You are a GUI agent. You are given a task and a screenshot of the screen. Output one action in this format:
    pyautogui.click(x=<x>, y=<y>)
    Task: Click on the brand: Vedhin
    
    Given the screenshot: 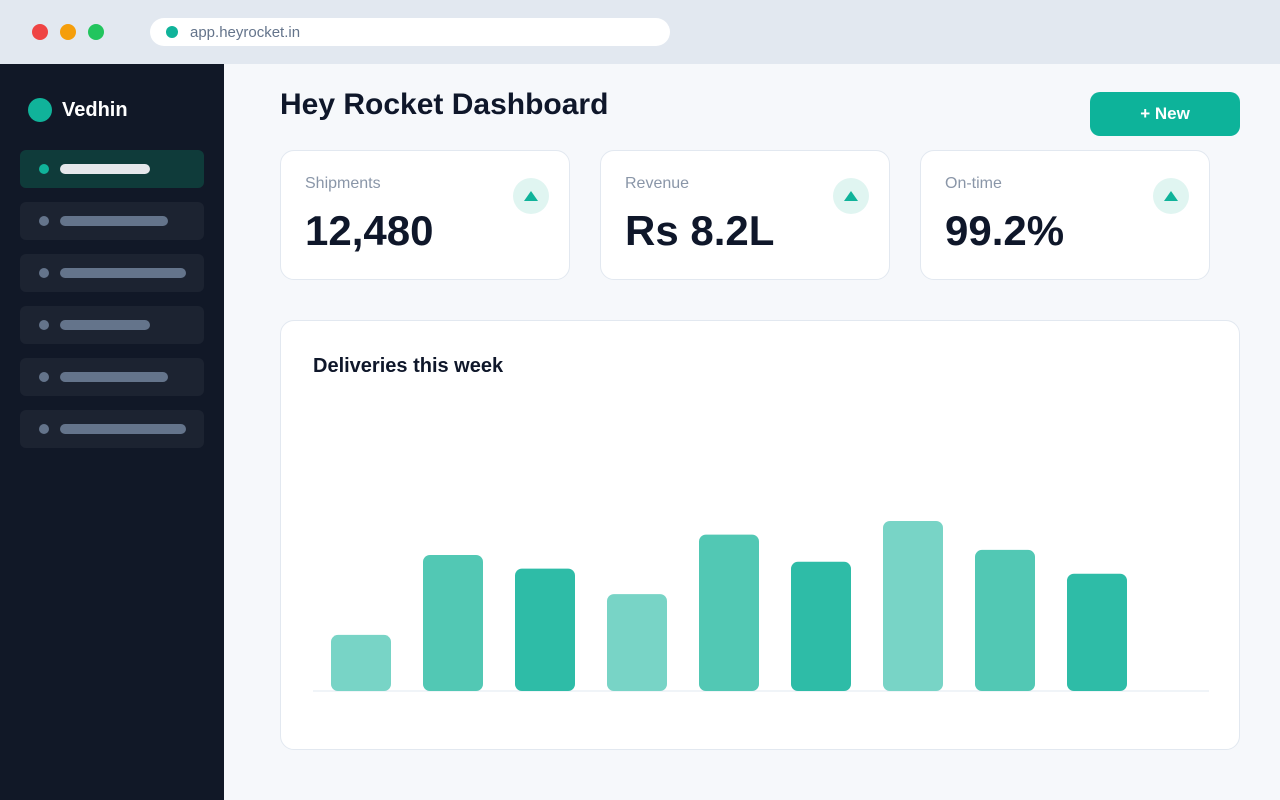 What is the action you would take?
    pyautogui.click(x=78, y=110)
    